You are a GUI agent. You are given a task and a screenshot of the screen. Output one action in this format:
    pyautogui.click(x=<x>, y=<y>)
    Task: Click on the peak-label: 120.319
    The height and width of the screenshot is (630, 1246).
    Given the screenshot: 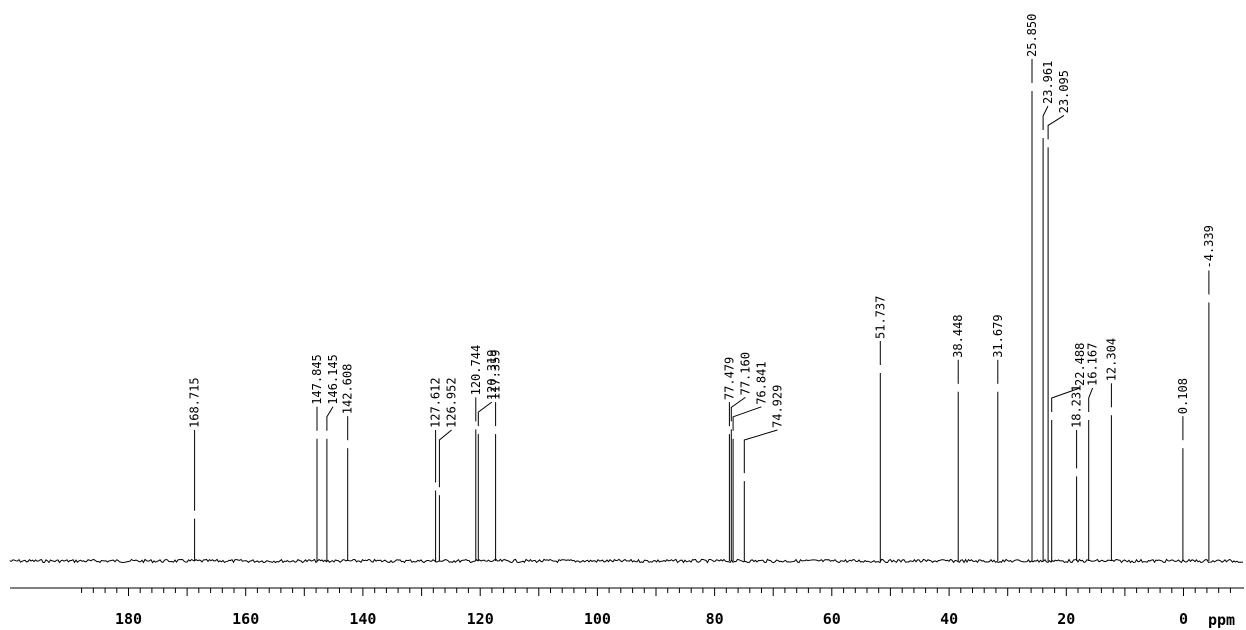 What is the action you would take?
    pyautogui.click(x=492, y=375)
    